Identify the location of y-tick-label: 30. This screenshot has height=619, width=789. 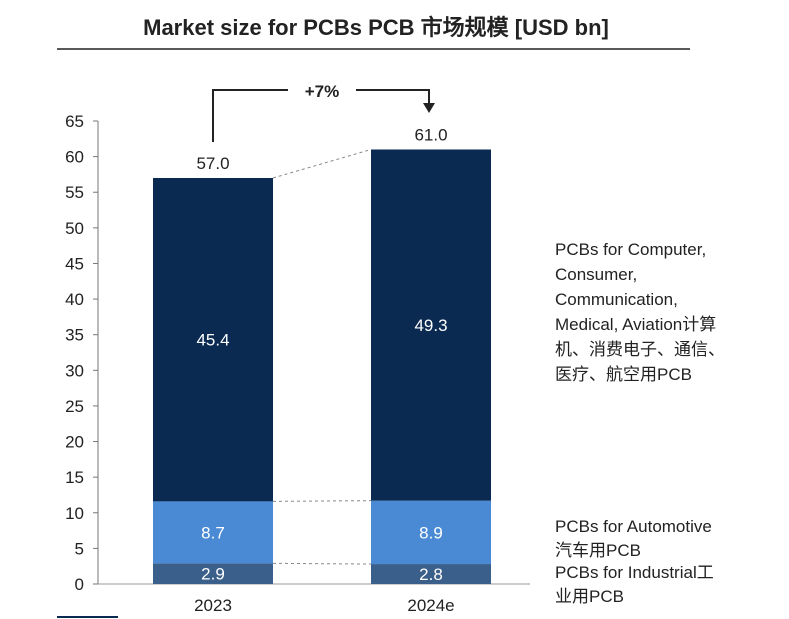
(74, 370).